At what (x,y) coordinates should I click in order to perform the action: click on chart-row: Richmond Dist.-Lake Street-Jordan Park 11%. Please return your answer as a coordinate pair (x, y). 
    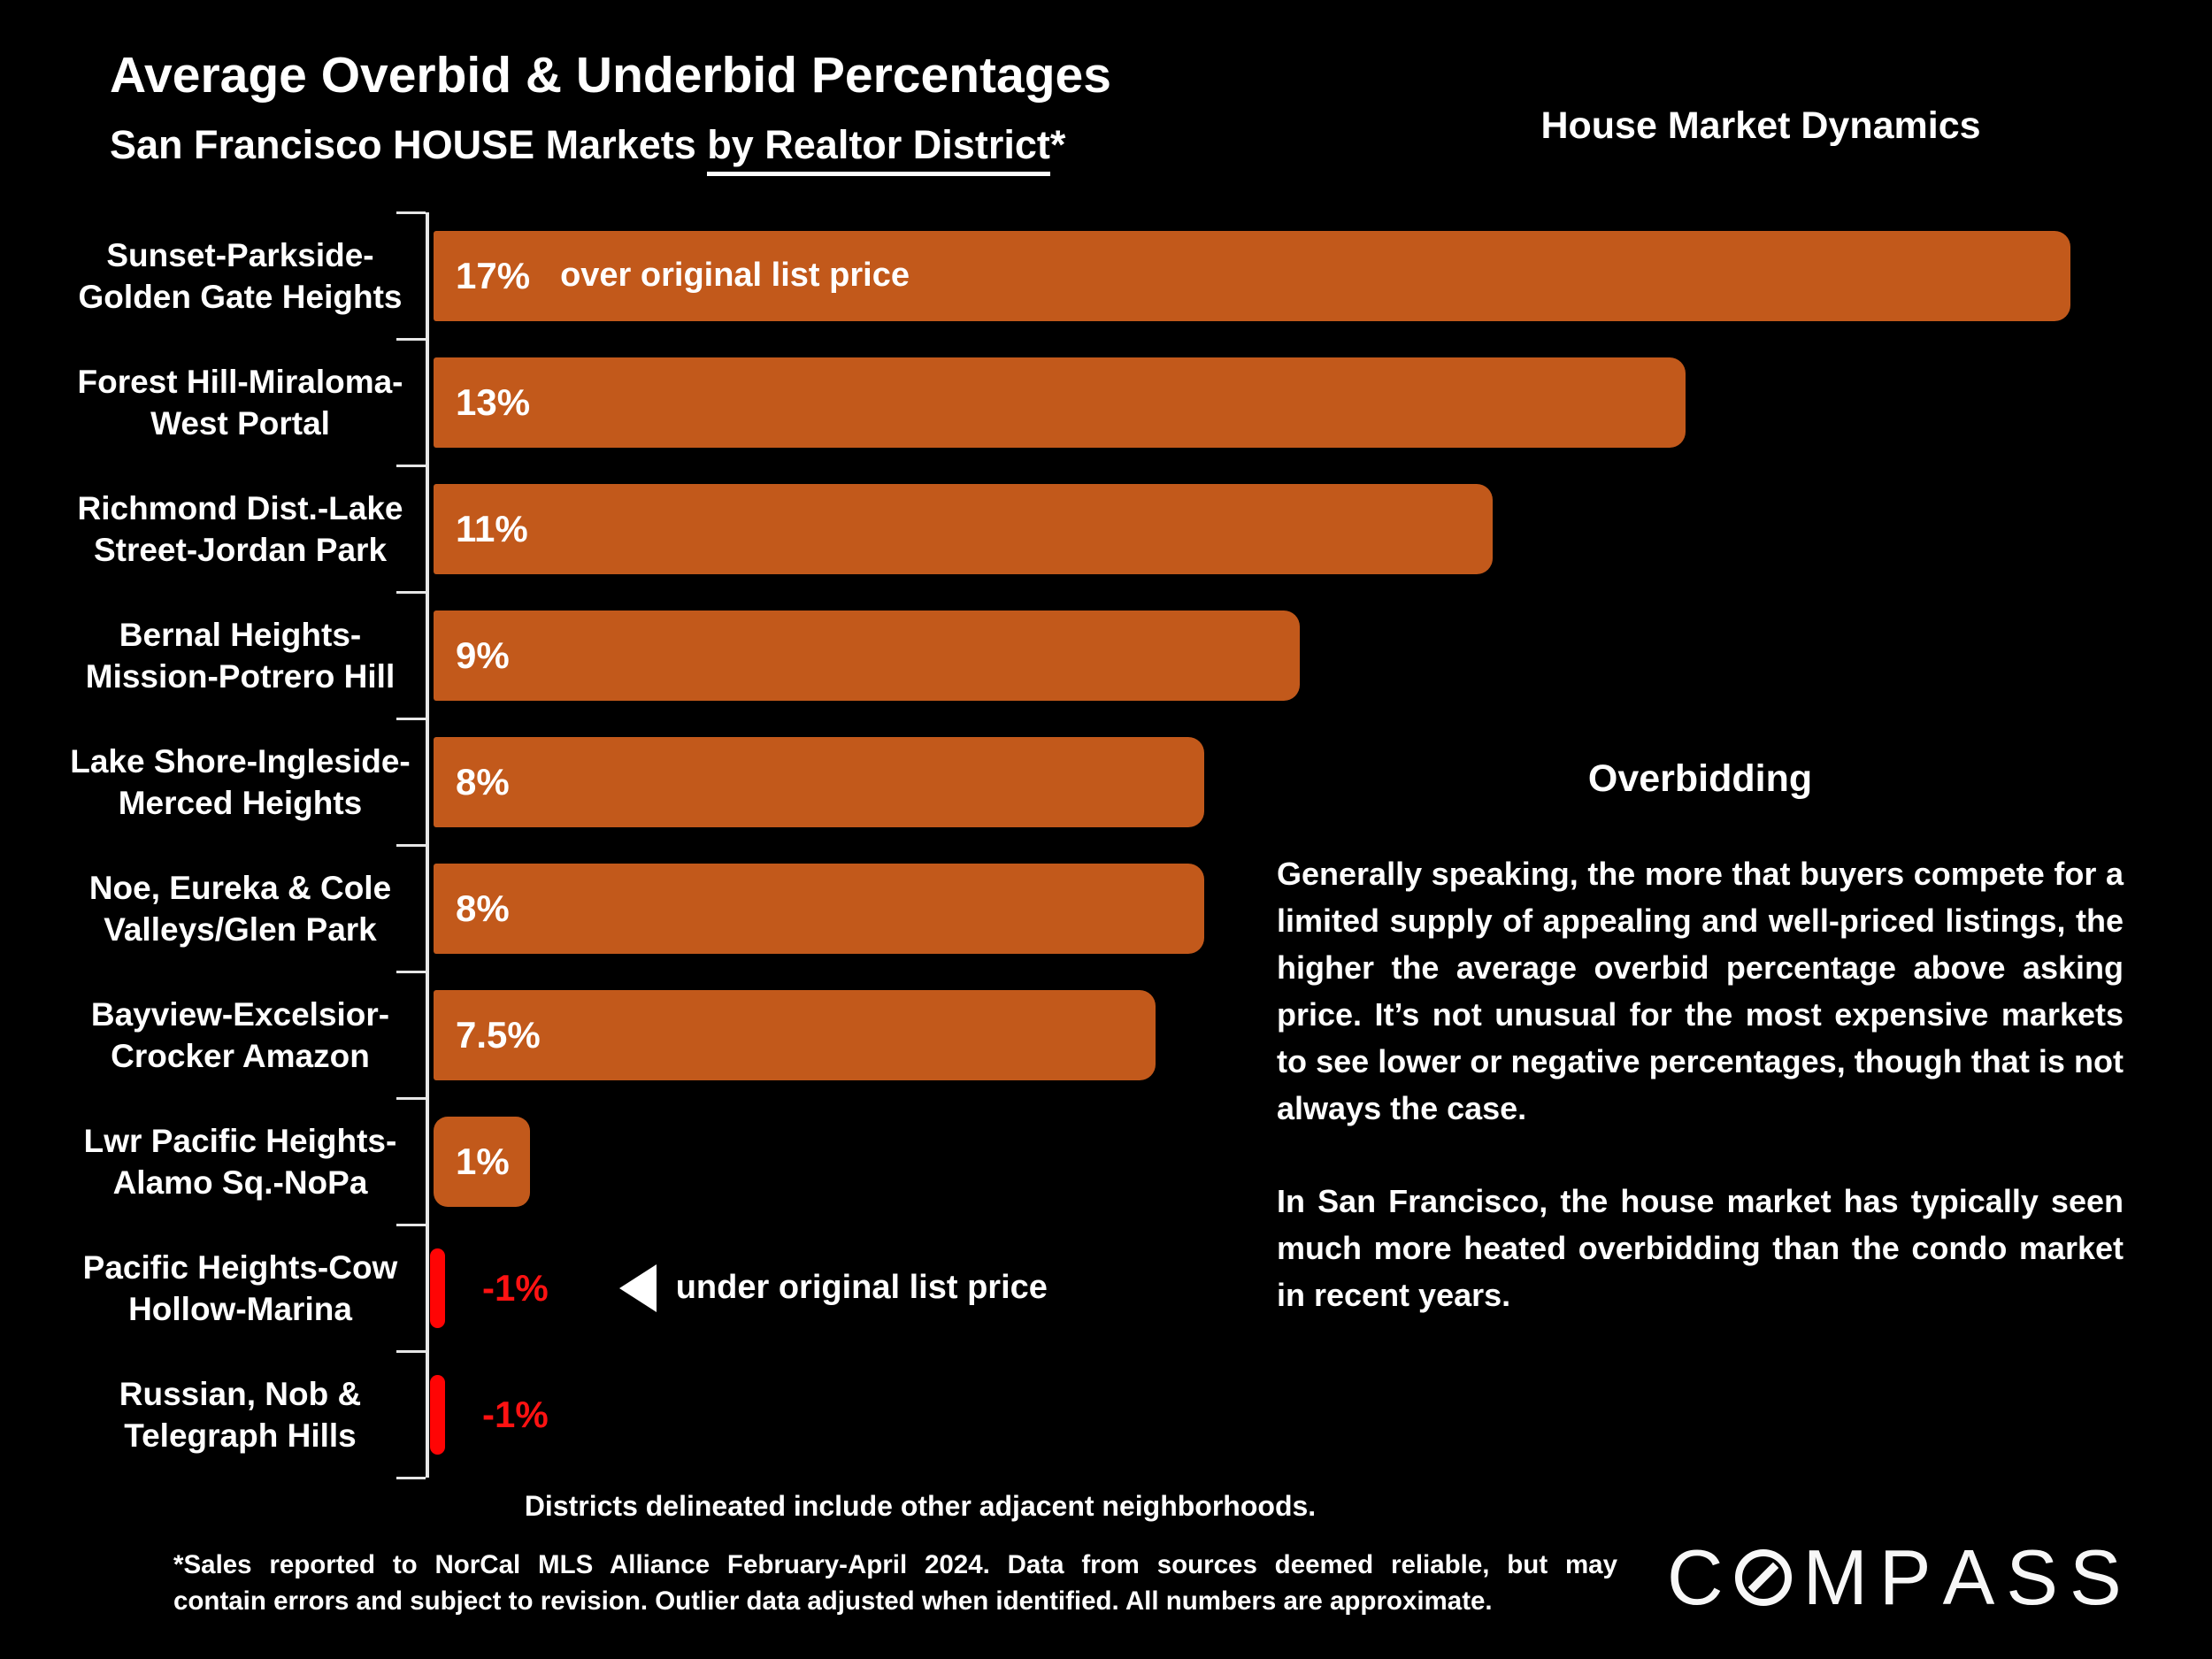
    Looking at the image, I should click on (1070, 528).